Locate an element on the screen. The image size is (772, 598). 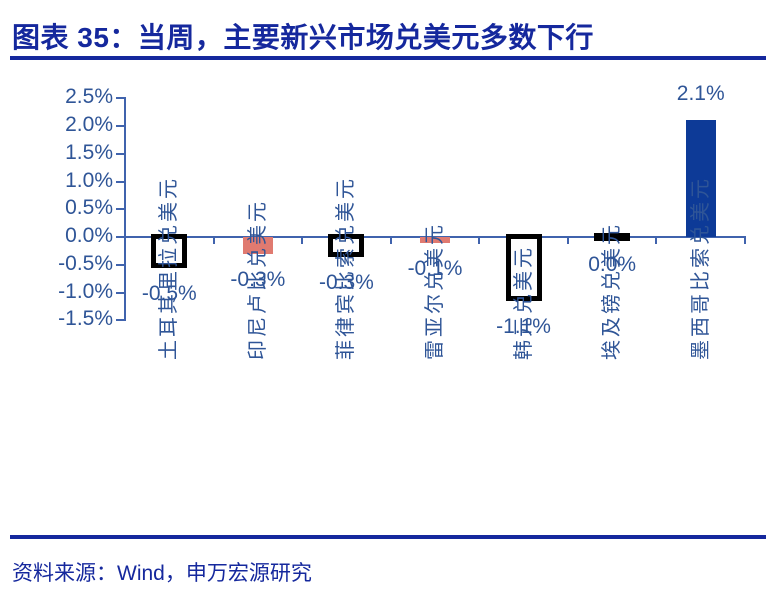
y-tick-label: 0.0% is located at coordinates (89, 235).